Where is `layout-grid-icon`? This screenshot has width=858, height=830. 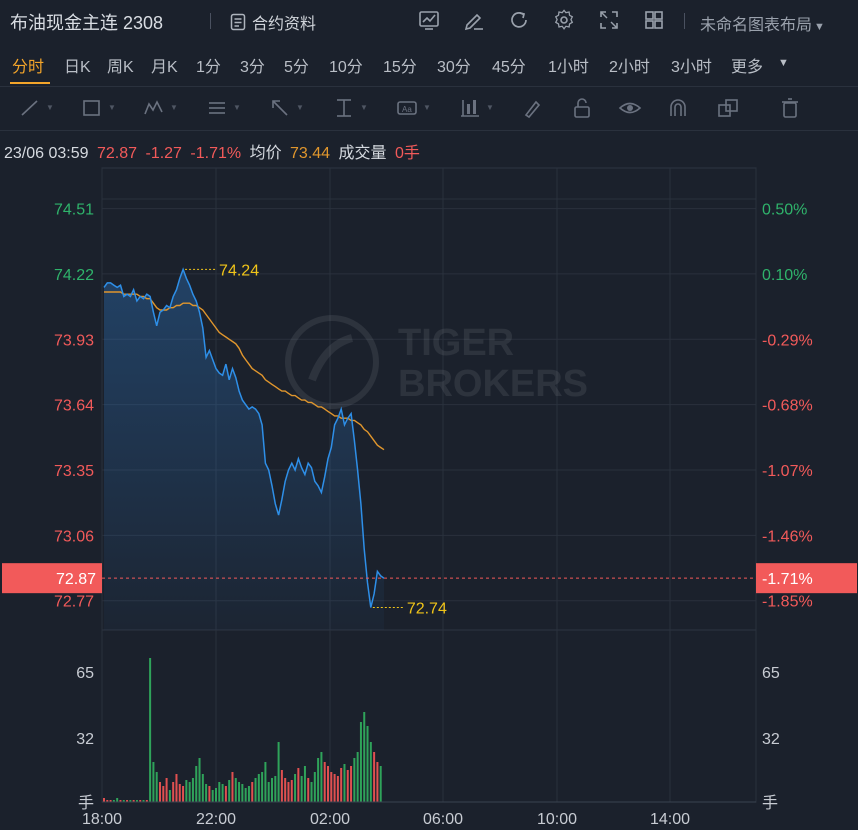 layout-grid-icon is located at coordinates (654, 20).